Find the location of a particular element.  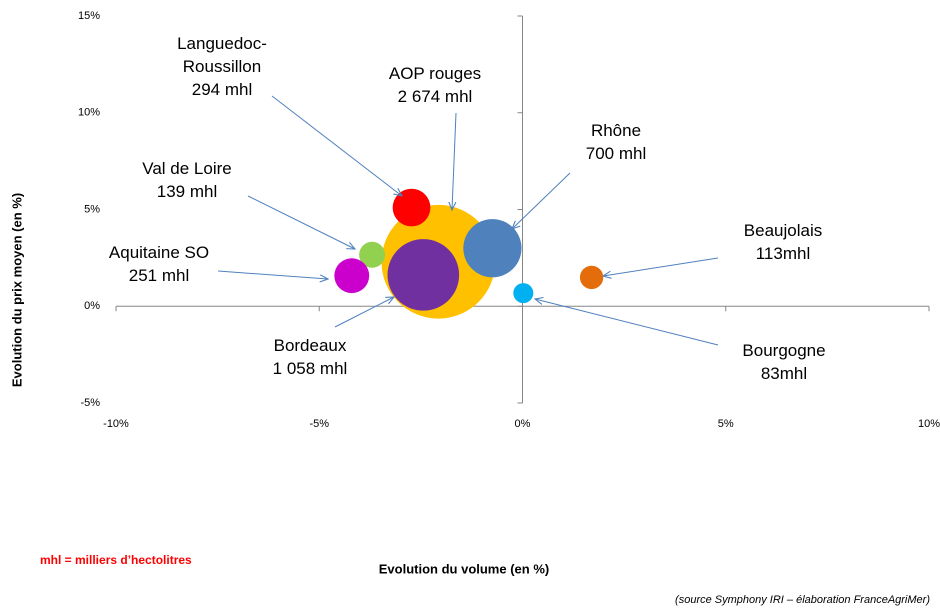

bubble-size-label: 113mhl is located at coordinates (783, 253).